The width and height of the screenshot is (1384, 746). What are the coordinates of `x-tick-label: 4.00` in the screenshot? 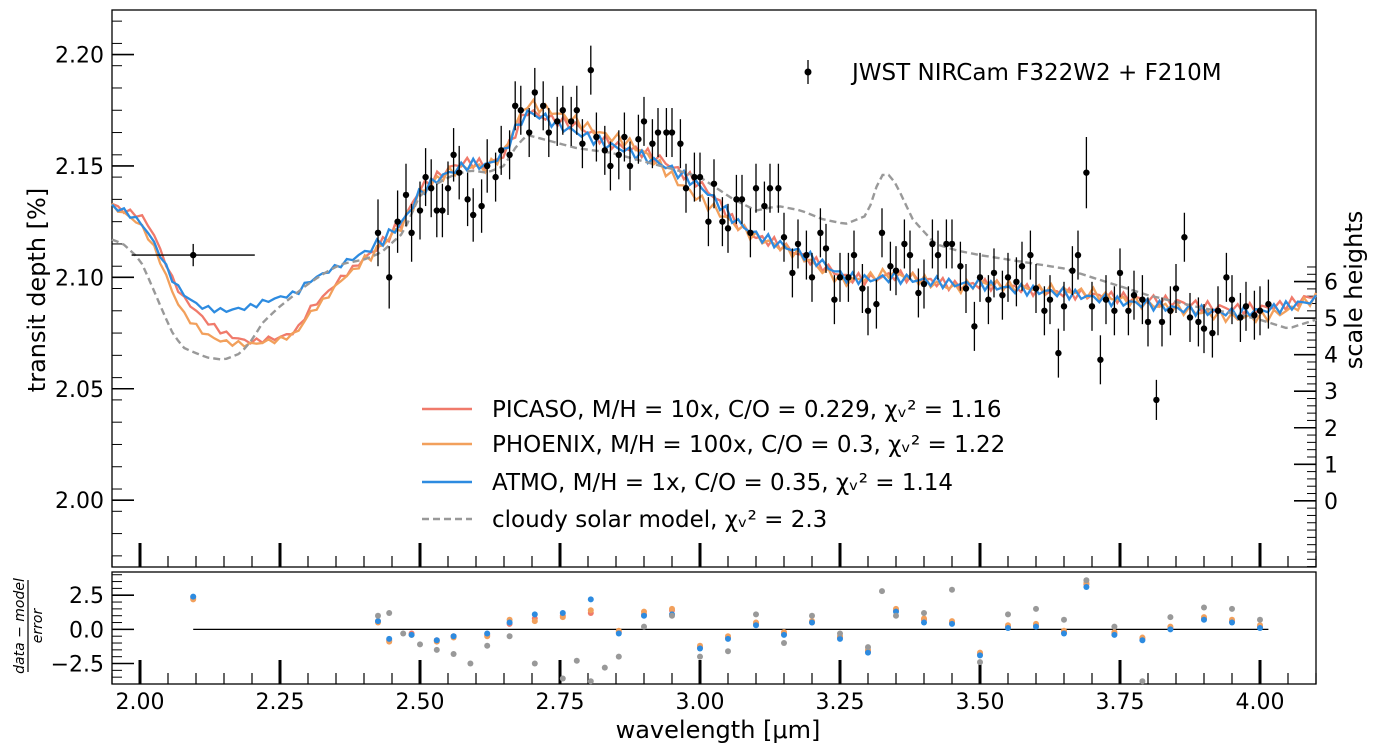 It's located at (1260, 702).